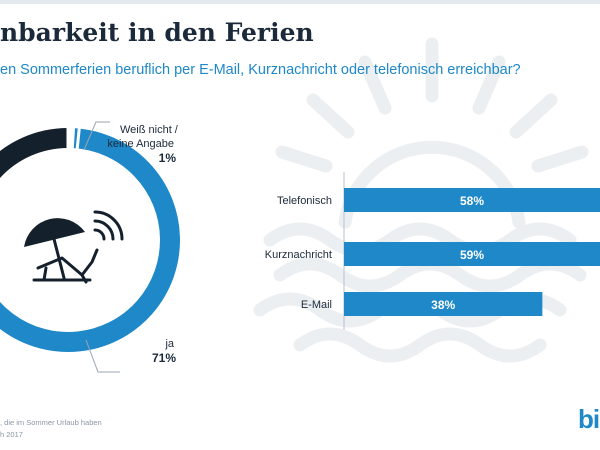 This screenshot has height=450, width=600. Describe the element at coordinates (149, 130) in the screenshot. I see `unknown-label-line1: Weiß nicht /` at that location.